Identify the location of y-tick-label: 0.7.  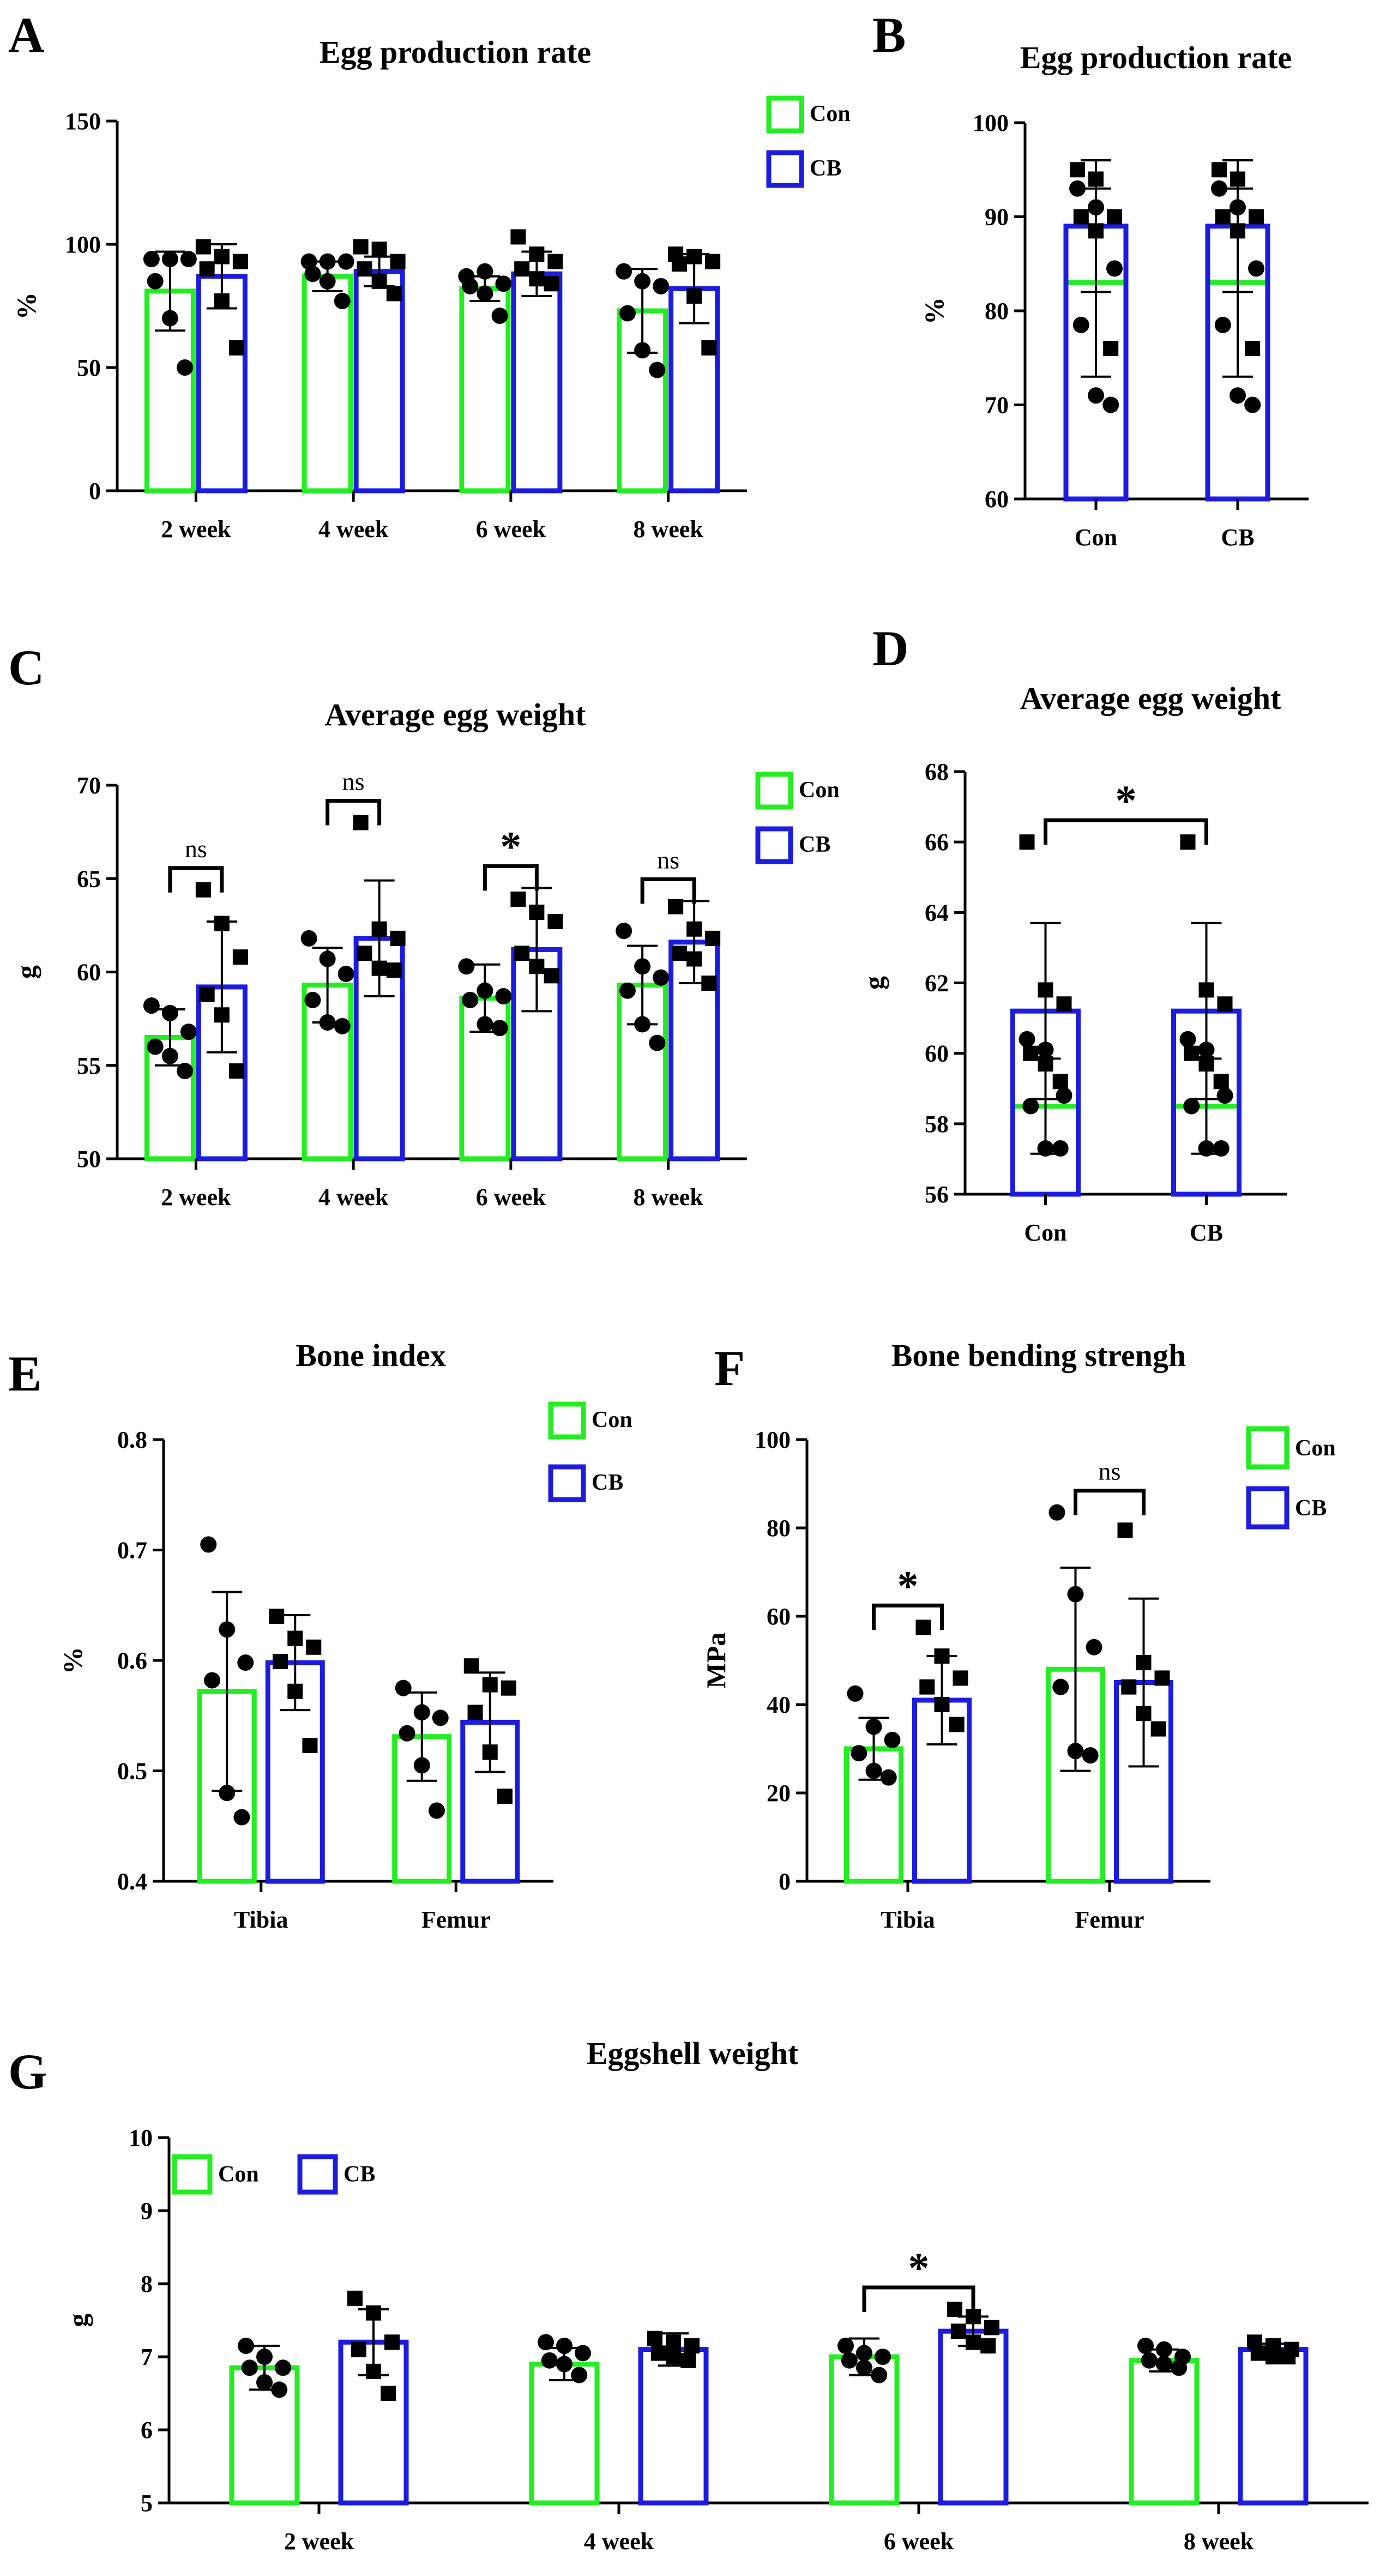
(132, 1550).